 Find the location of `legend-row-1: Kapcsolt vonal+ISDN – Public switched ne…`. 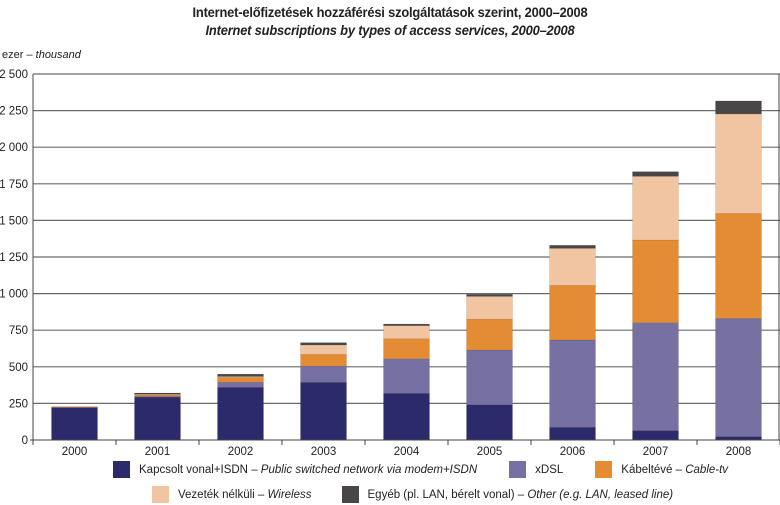

legend-row-1: Kapcsolt vonal+ISDN – Public switched ne… is located at coordinates (431, 469).